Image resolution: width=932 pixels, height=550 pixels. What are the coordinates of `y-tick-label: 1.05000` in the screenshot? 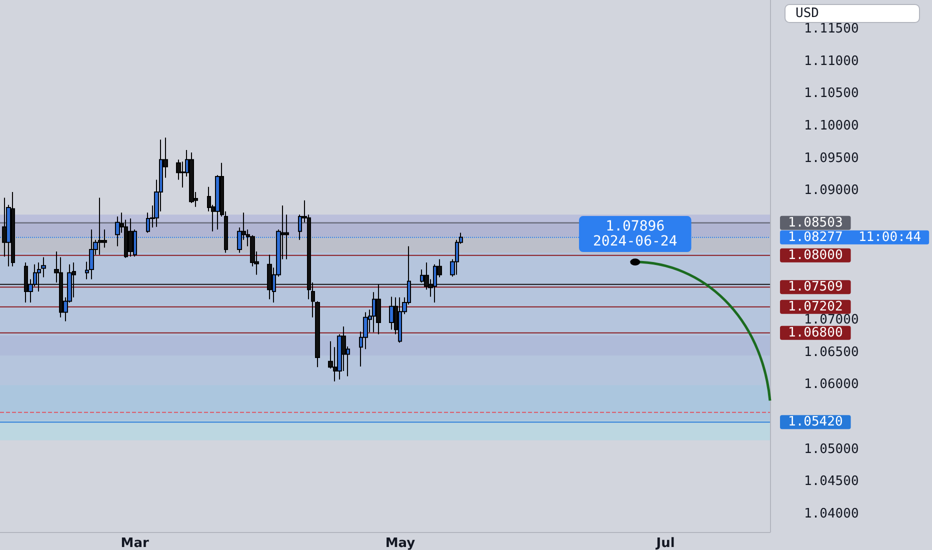 It's located at (831, 449).